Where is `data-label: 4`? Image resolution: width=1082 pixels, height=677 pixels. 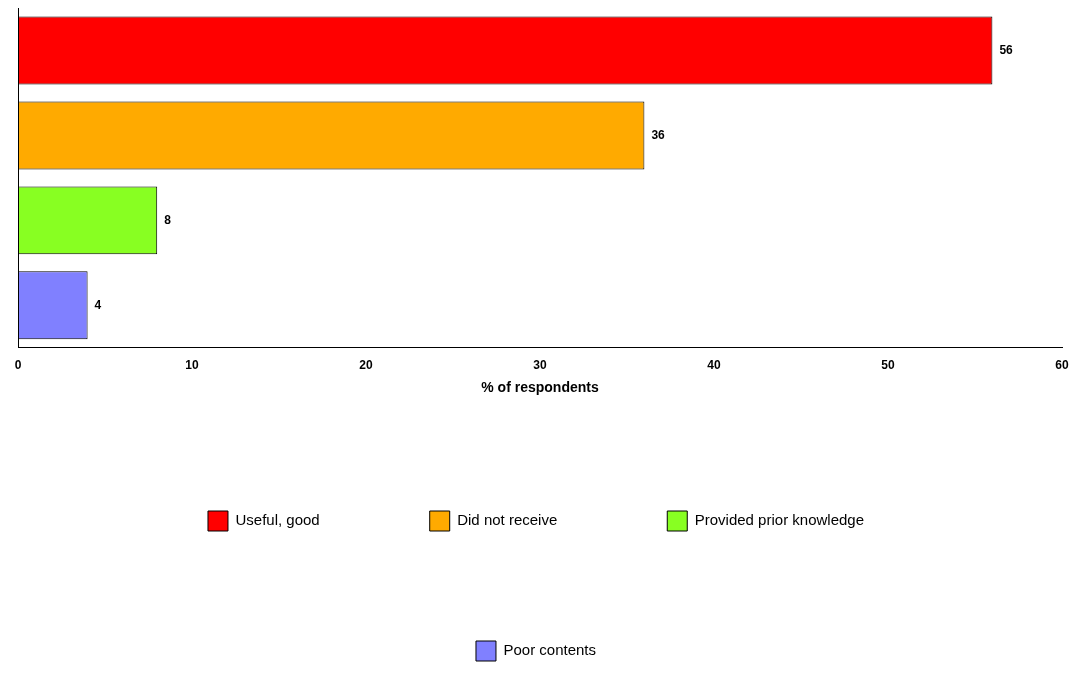 data-label: 4 is located at coordinates (98, 304).